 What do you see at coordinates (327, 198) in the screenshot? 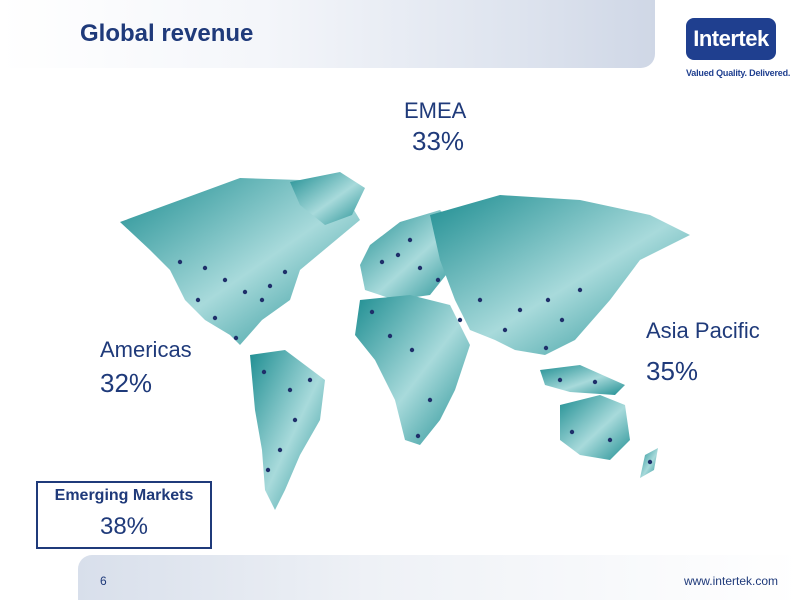
I see `greenland-shape` at bounding box center [327, 198].